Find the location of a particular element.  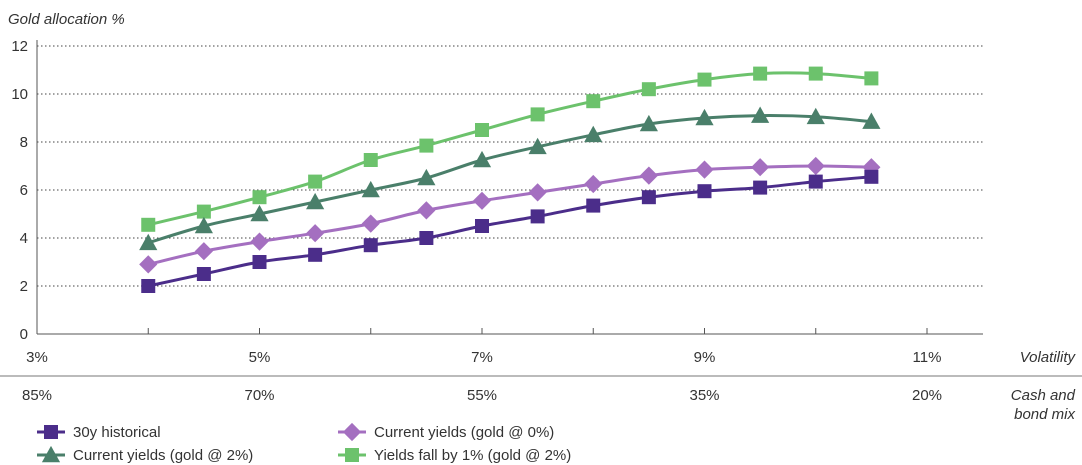

legend-label: Current yields (gold @ 0%) is located at coordinates (464, 432).